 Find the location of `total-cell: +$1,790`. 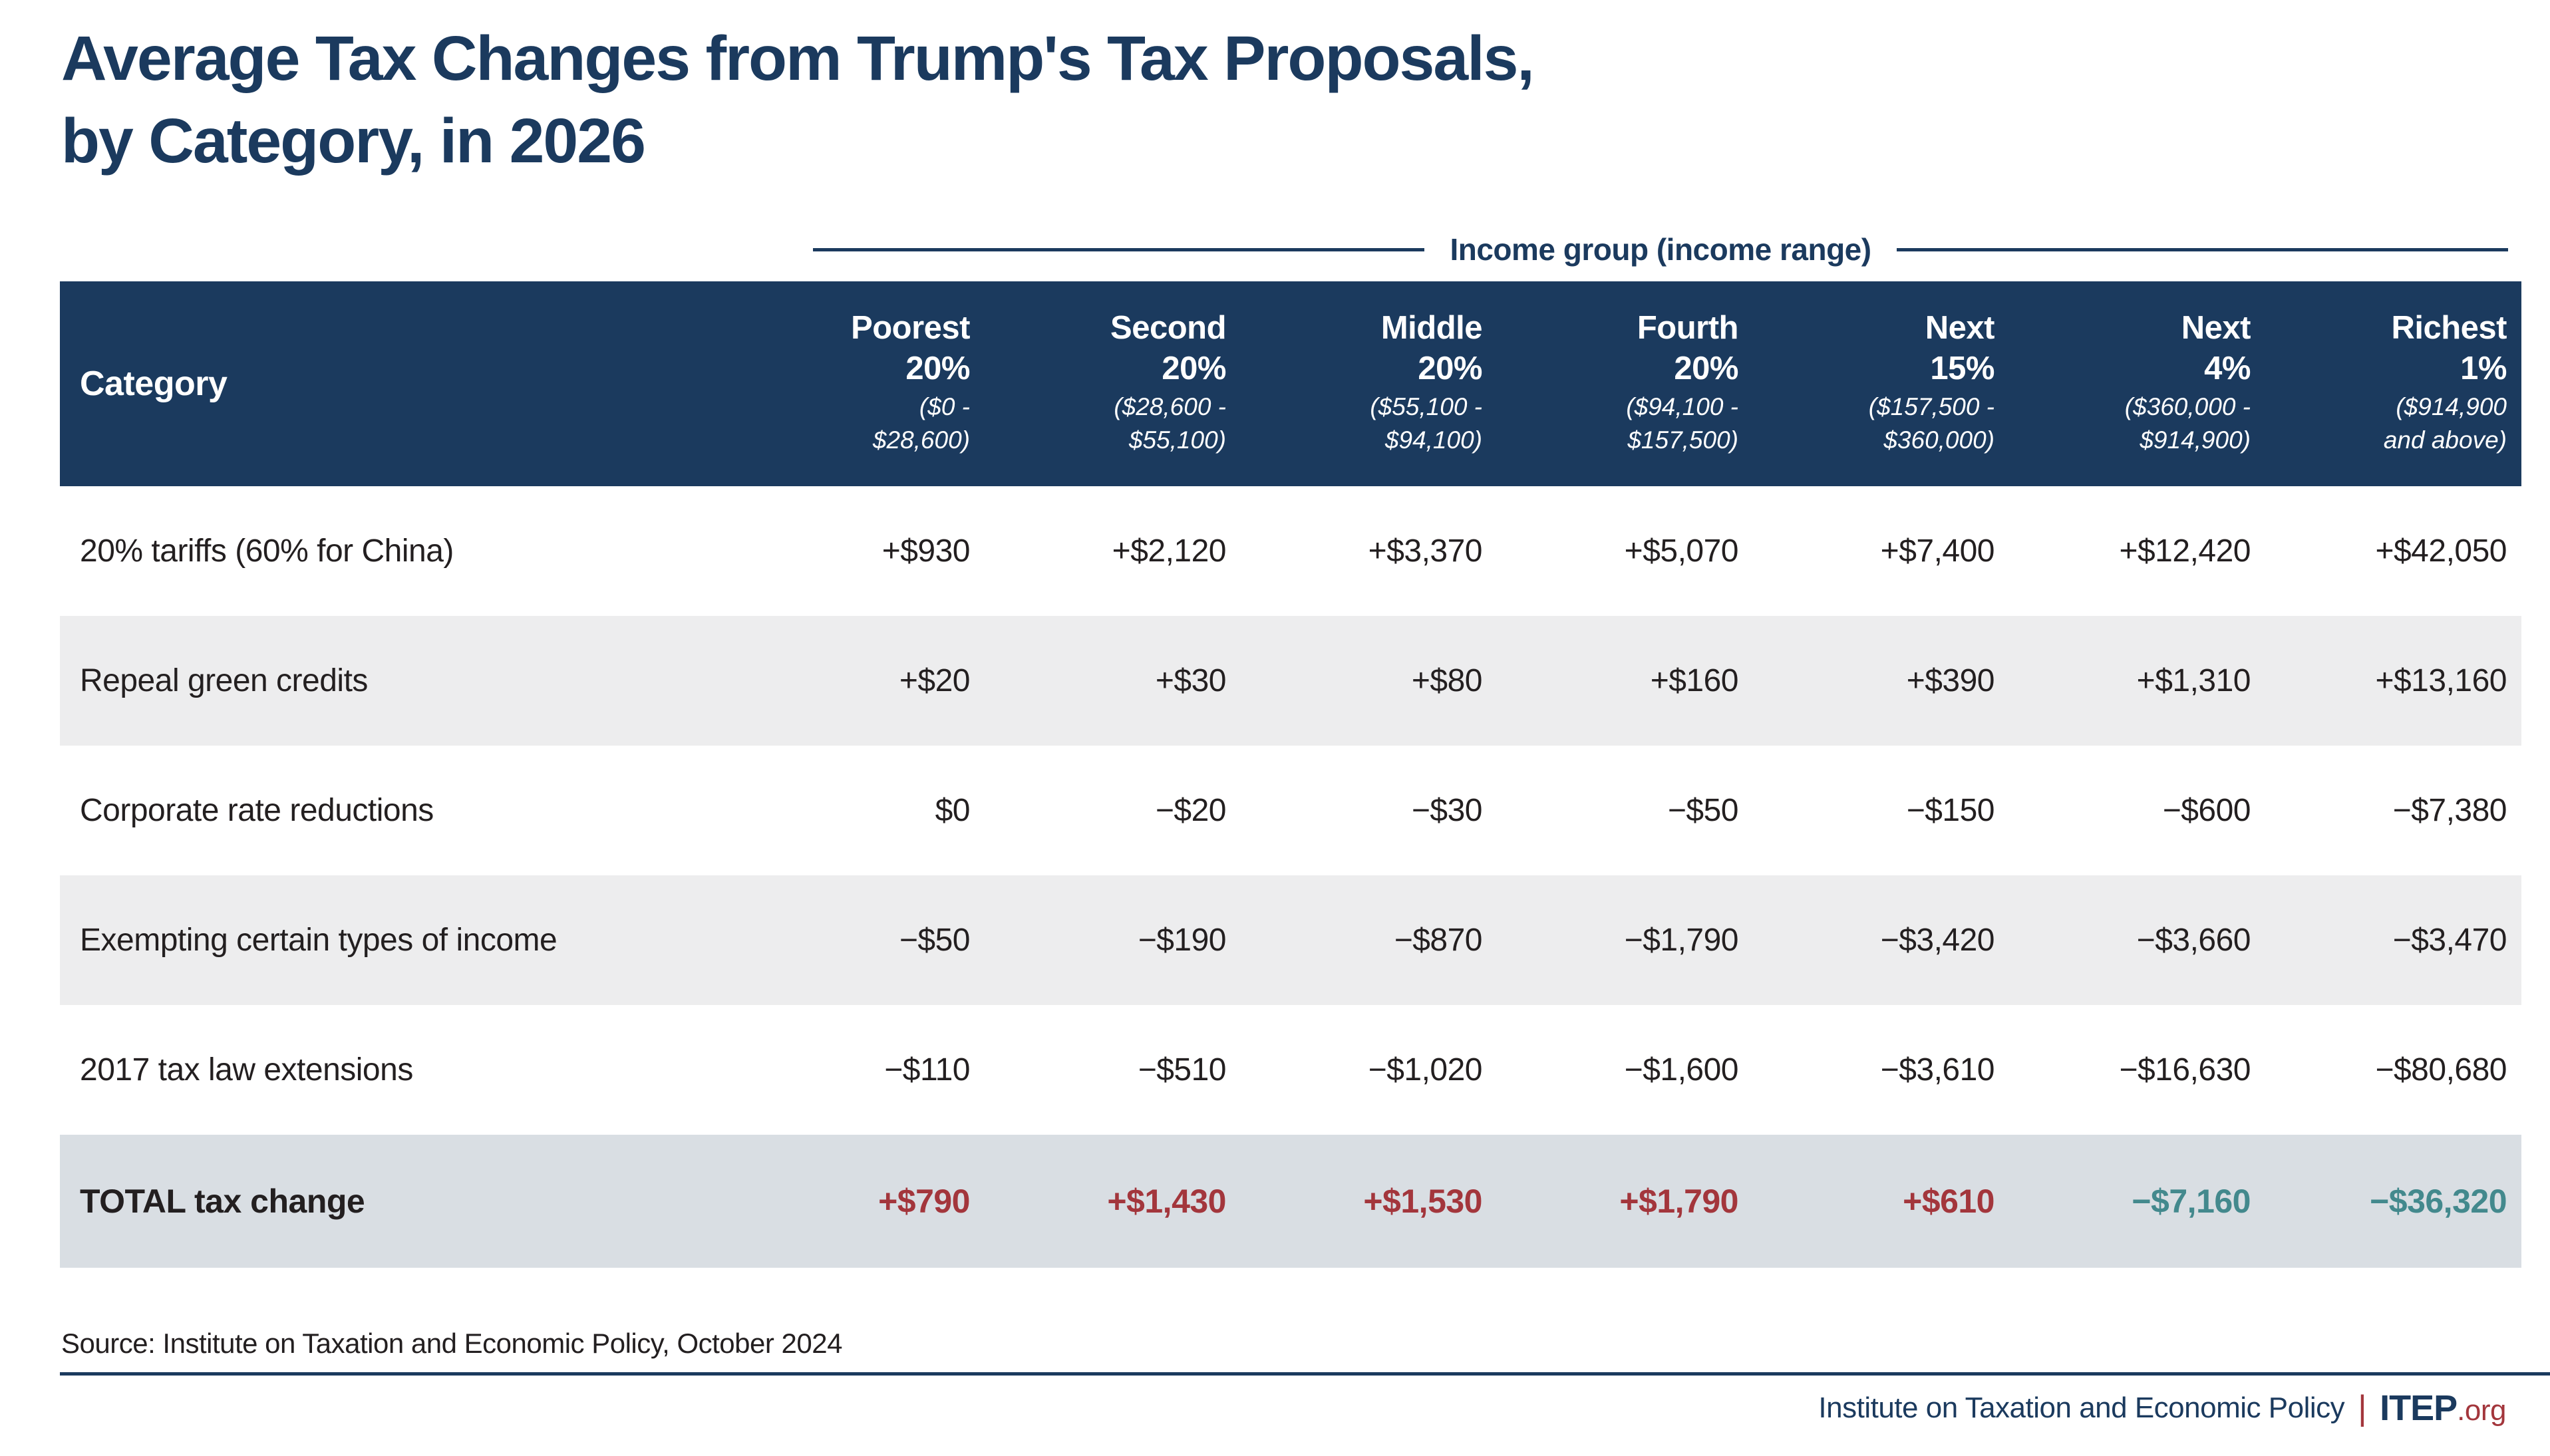

total-cell: +$1,790 is located at coordinates (1679, 1201).